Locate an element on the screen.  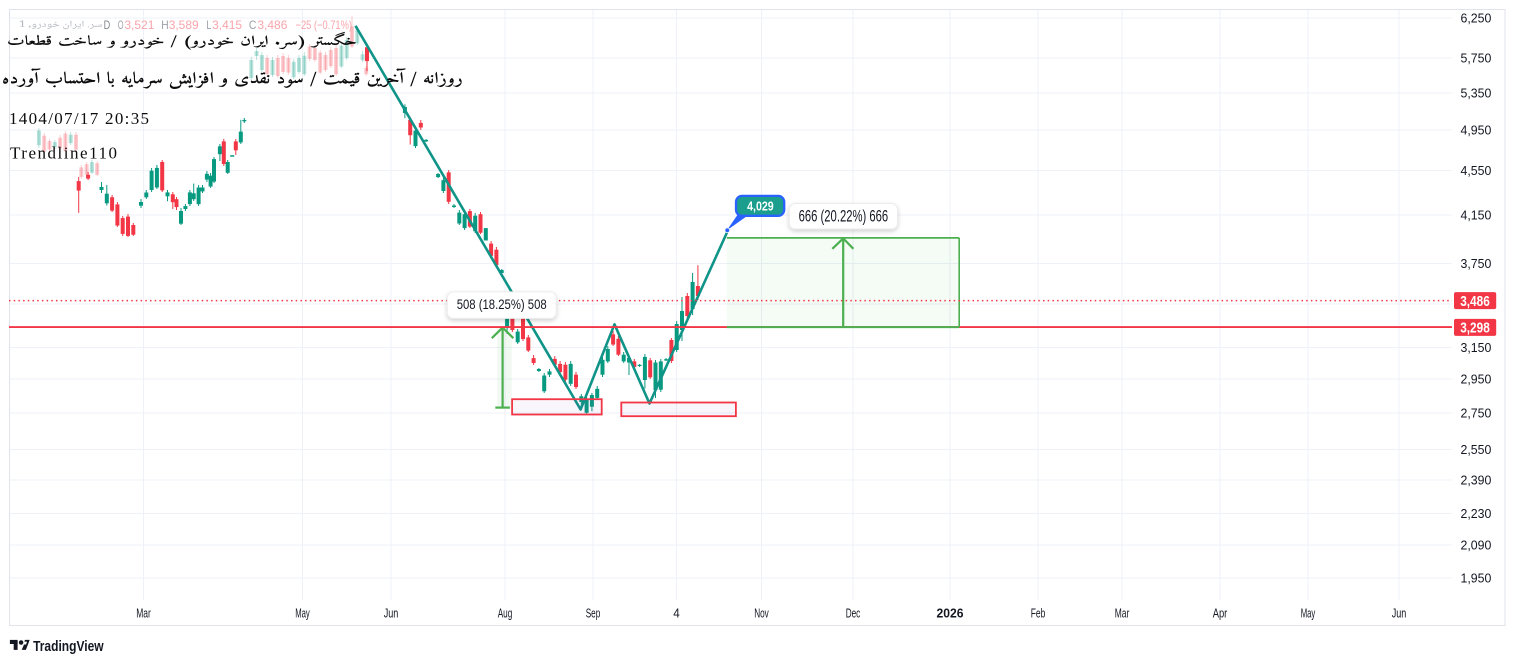
svg-text: 4 is located at coordinates (676, 614).